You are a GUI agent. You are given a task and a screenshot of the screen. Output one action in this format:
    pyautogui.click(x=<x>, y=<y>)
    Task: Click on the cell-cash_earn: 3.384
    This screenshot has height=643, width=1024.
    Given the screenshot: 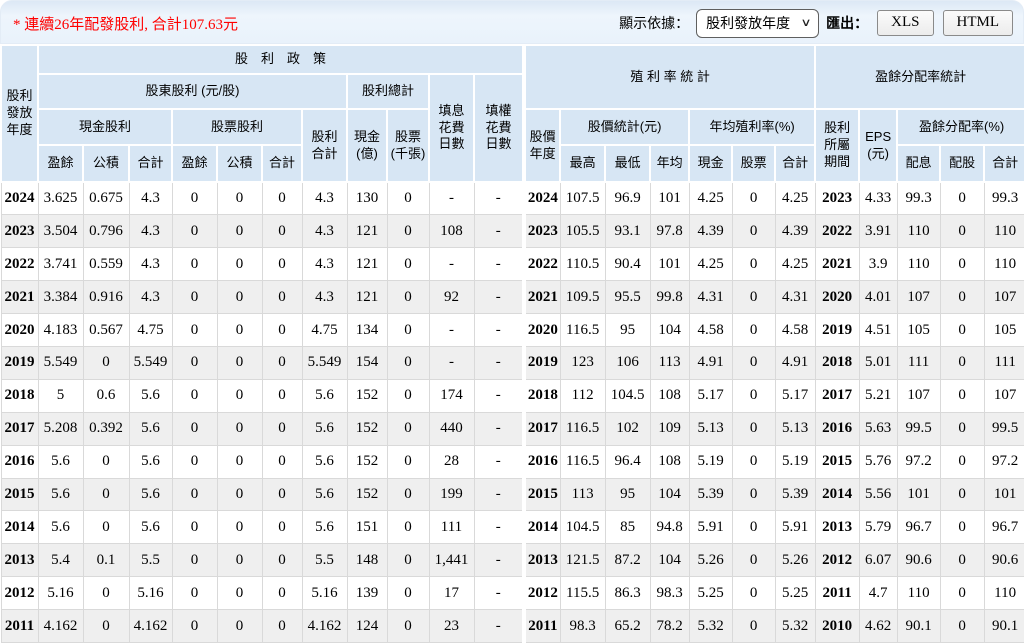 What is the action you would take?
    pyautogui.click(x=60, y=297)
    